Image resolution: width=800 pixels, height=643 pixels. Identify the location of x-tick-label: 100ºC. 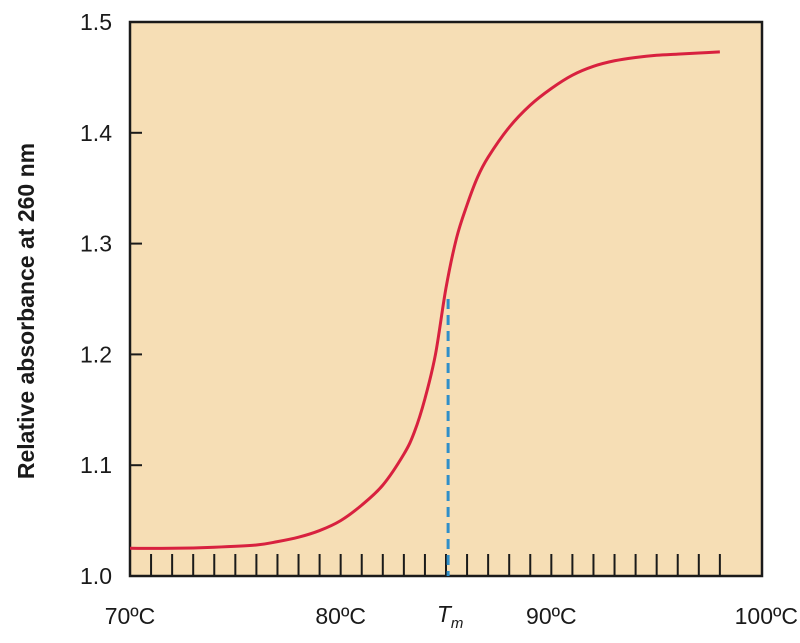
(766, 616).